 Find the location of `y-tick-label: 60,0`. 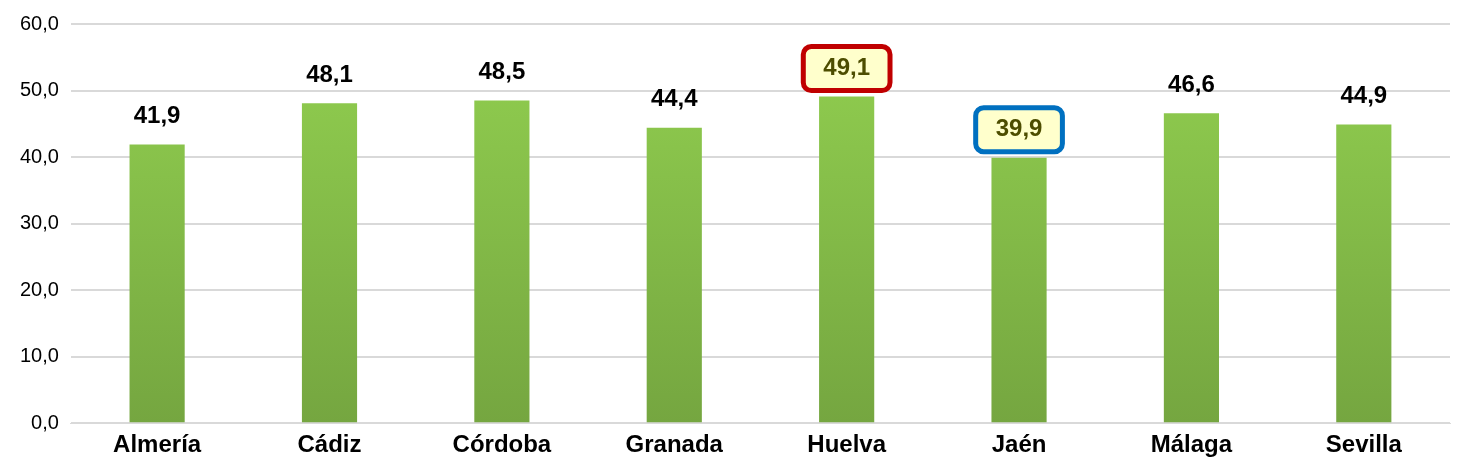

y-tick-label: 60,0 is located at coordinates (39, 22).